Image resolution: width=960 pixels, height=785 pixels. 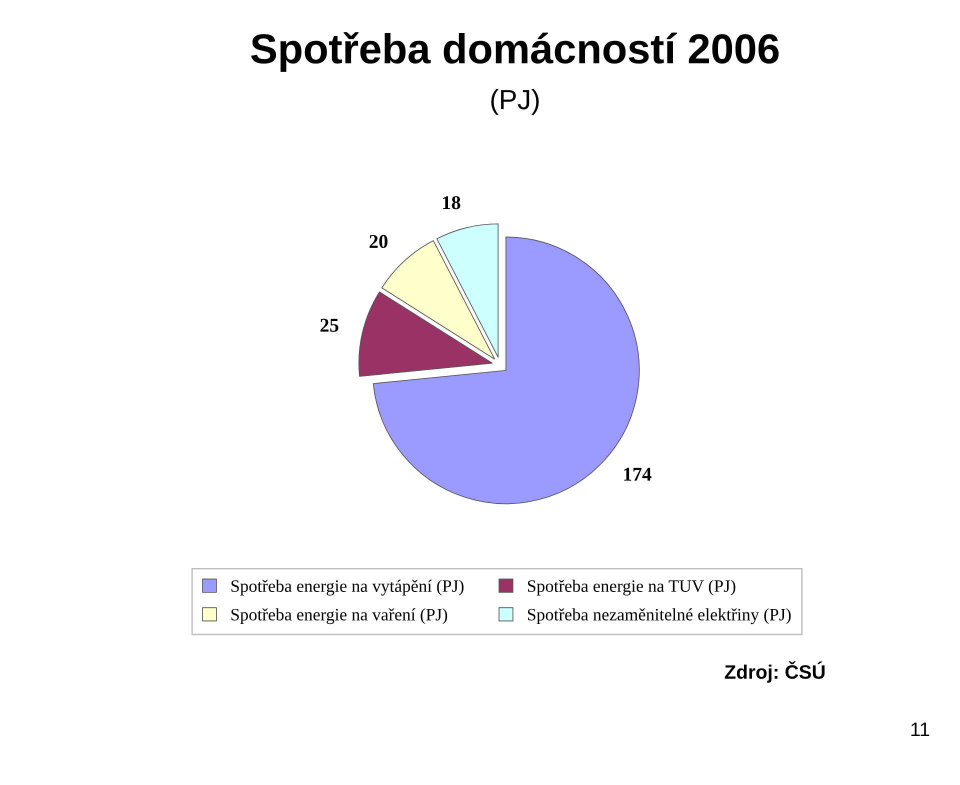 I want to click on data-label: 25, so click(x=329, y=325).